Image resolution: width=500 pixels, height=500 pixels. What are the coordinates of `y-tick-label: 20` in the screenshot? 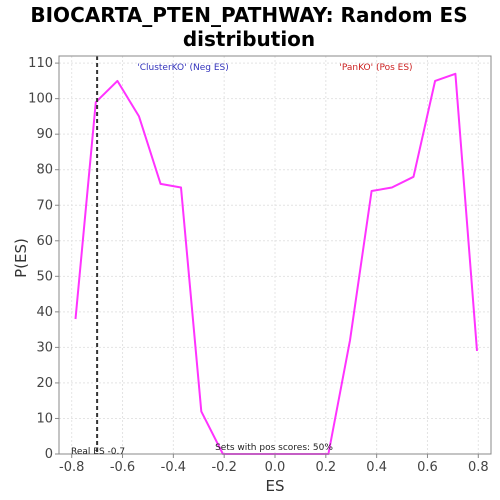 It's located at (44, 383).